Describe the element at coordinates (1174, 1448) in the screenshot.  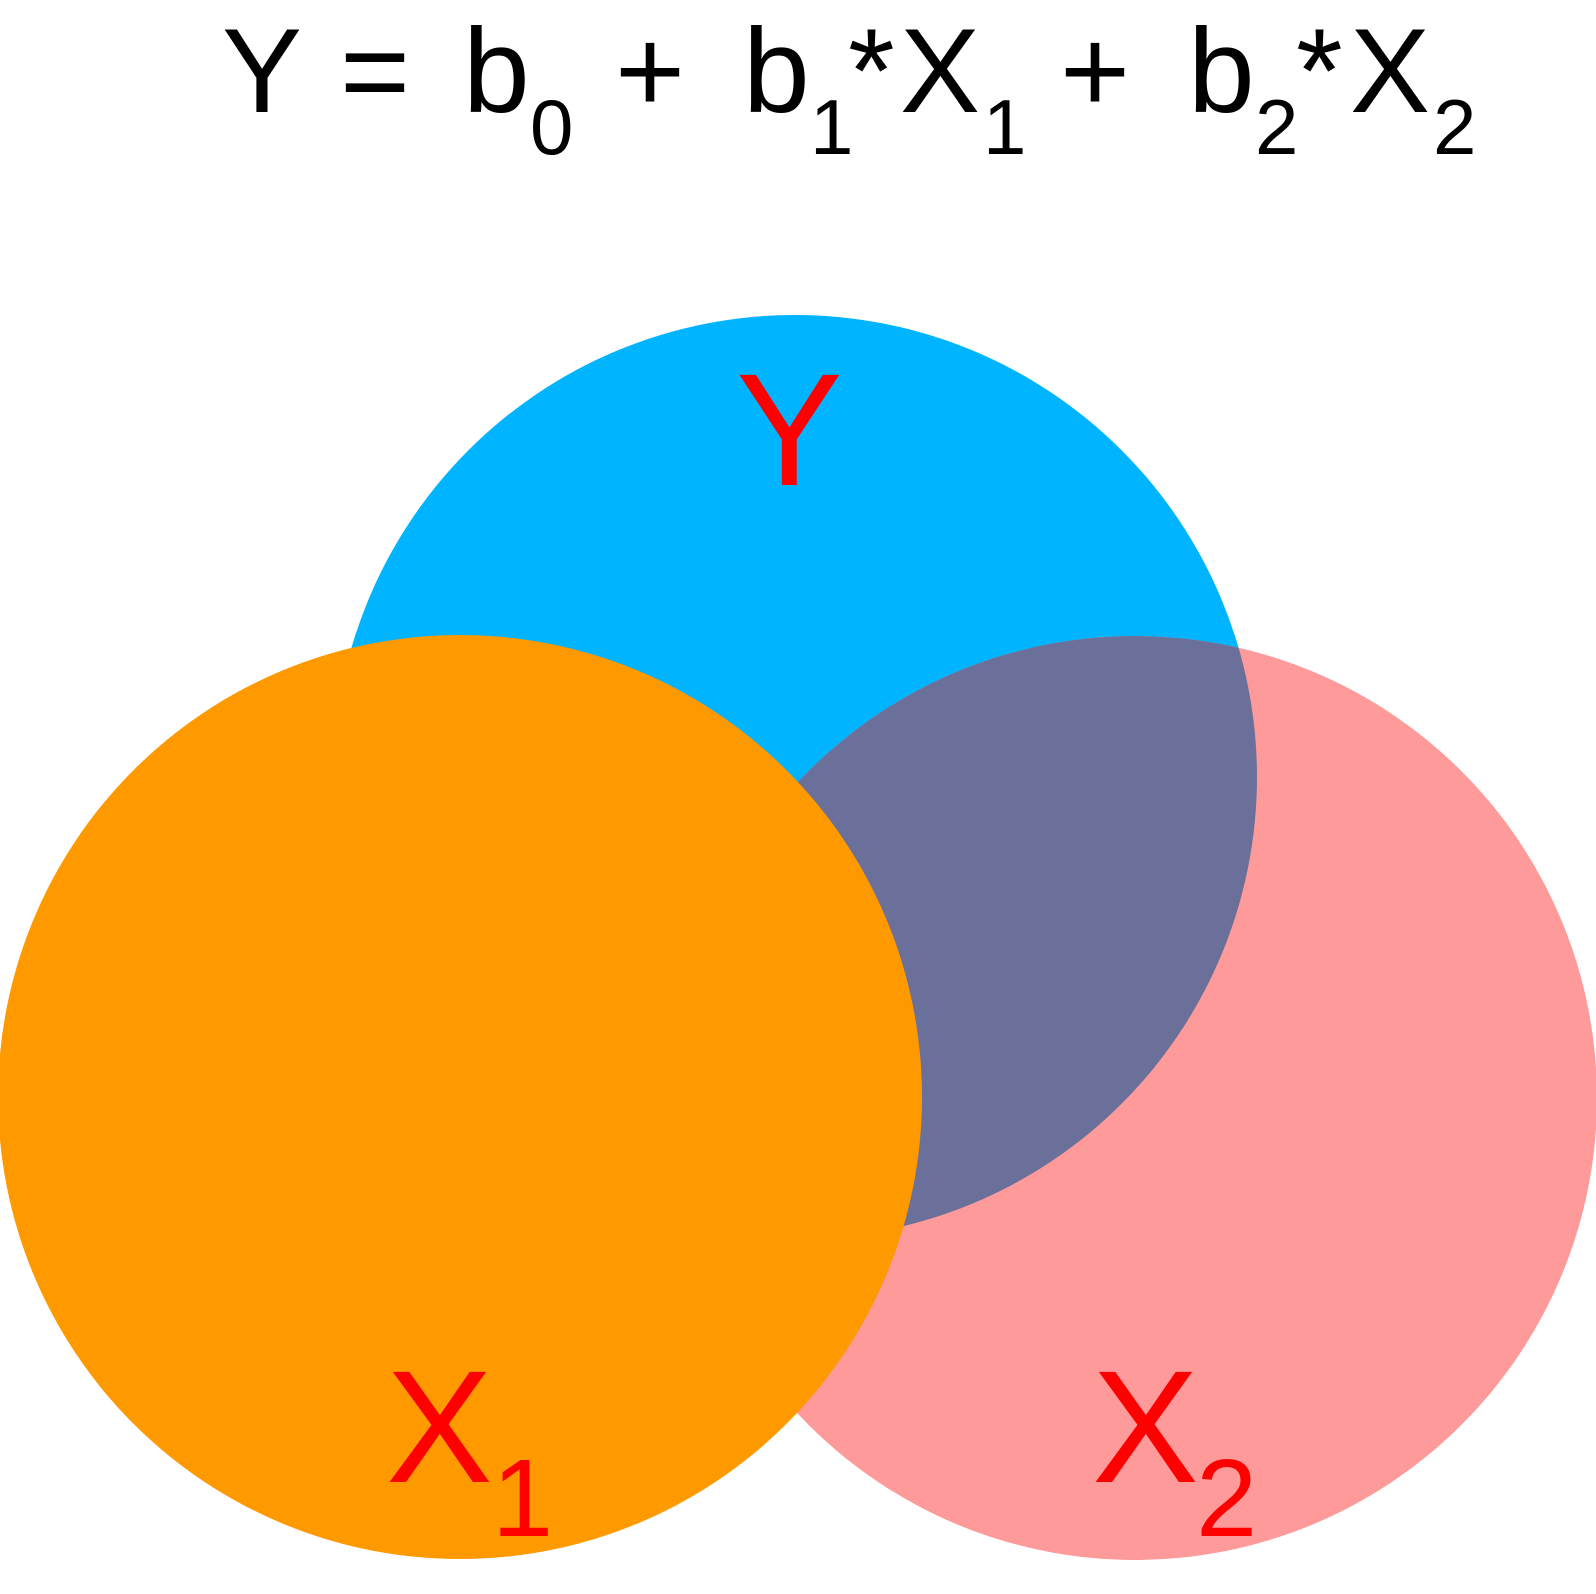
I see `x2-label: X 2` at that location.